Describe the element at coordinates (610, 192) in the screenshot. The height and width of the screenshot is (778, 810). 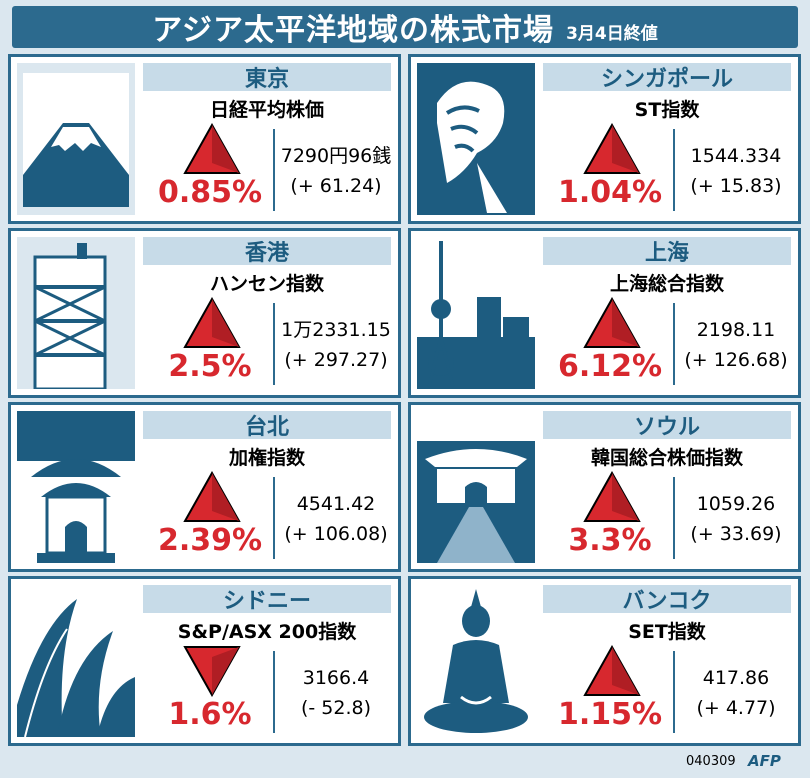
I see `percent-change: 1.04%` at that location.